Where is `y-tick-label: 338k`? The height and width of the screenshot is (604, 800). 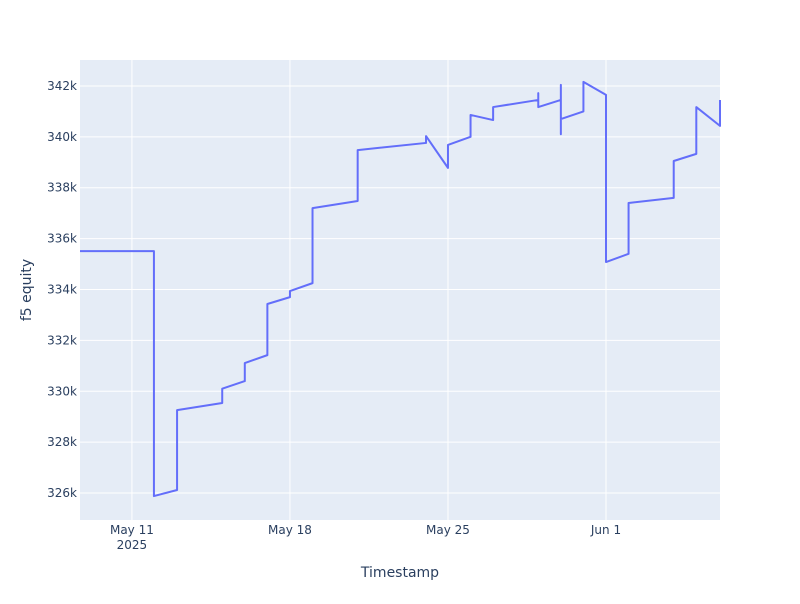
y-tick-label: 338k is located at coordinates (62, 188).